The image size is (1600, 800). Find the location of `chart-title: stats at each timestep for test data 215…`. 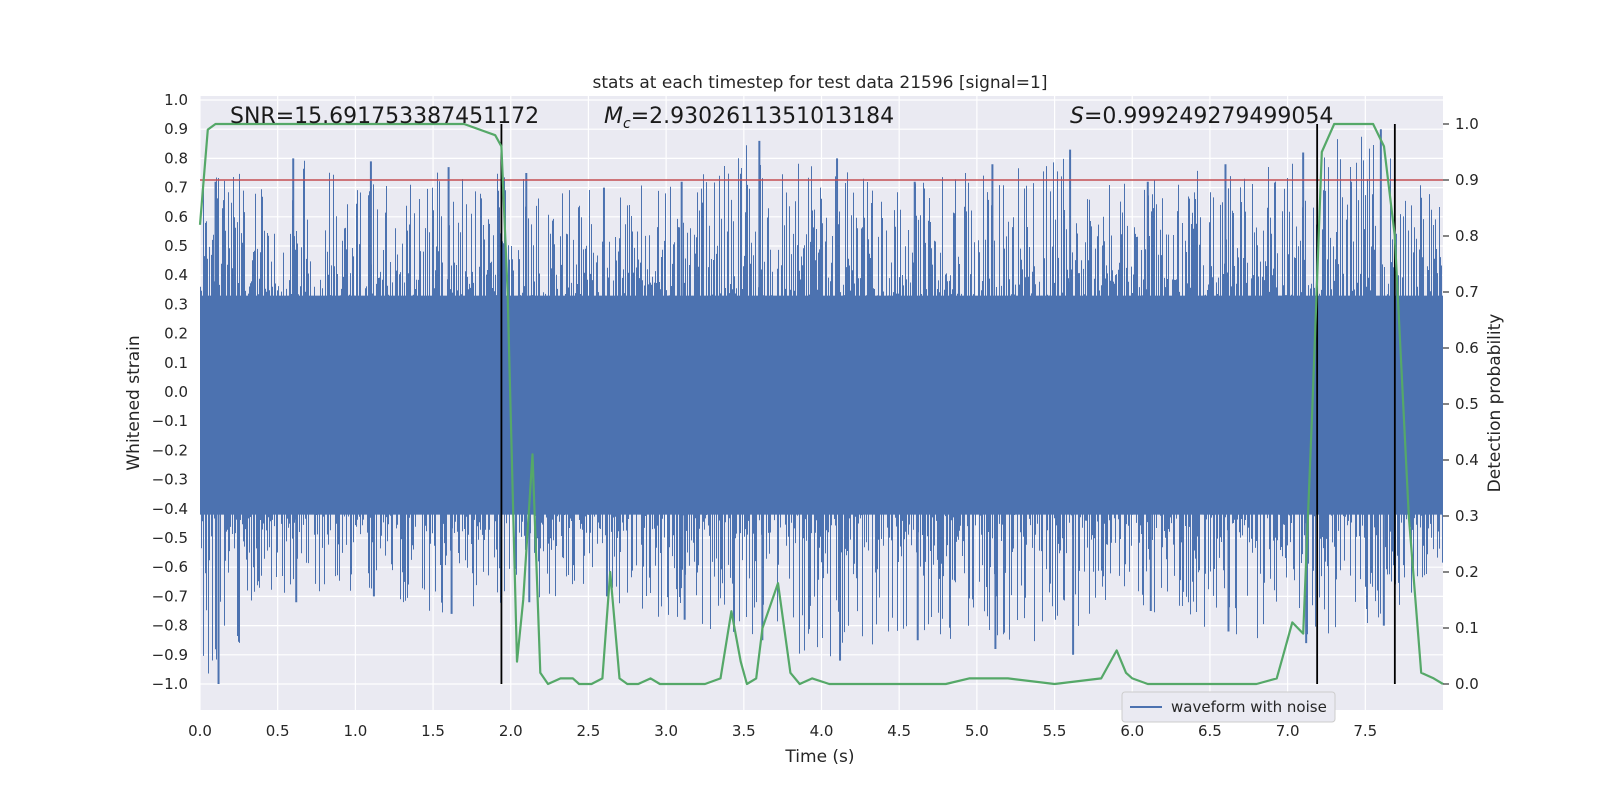

chart-title: stats at each timestep for test data 215… is located at coordinates (820, 83).